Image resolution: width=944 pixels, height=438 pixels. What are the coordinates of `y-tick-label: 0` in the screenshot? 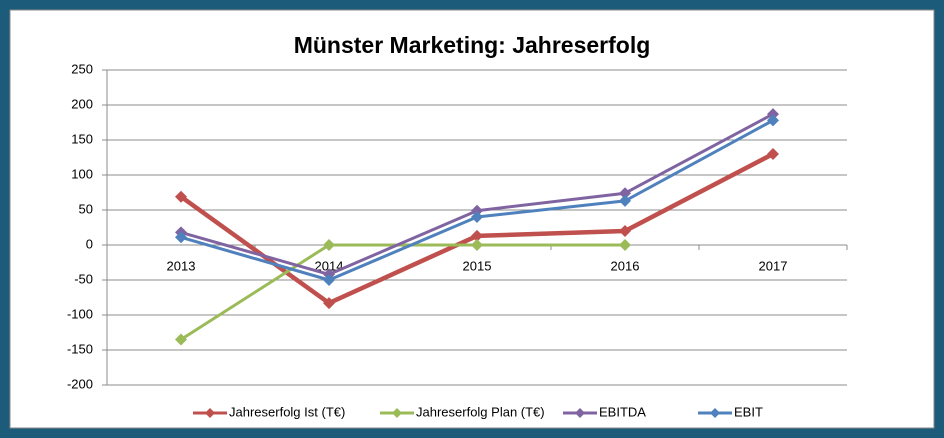 It's located at (89, 243).